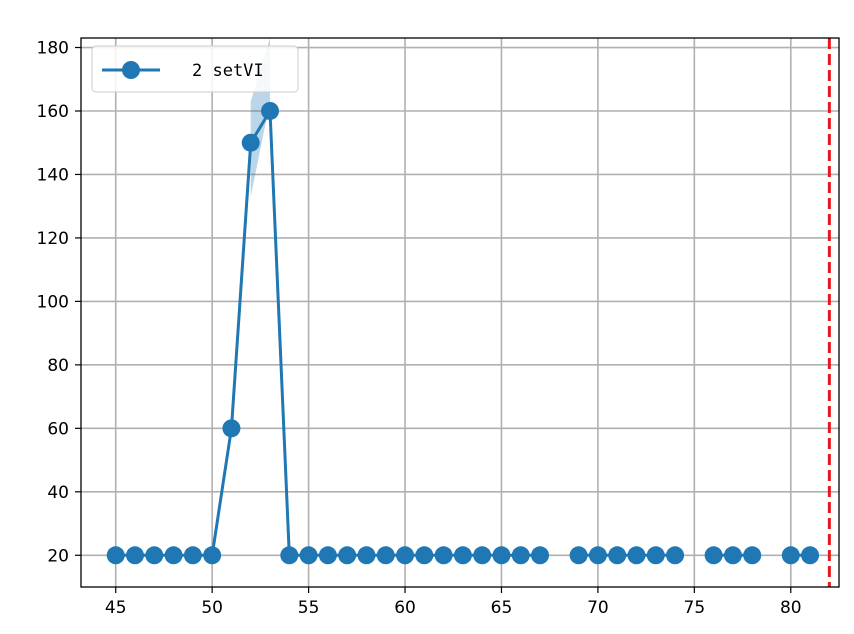  I want to click on x-tick-label: 65, so click(502, 608).